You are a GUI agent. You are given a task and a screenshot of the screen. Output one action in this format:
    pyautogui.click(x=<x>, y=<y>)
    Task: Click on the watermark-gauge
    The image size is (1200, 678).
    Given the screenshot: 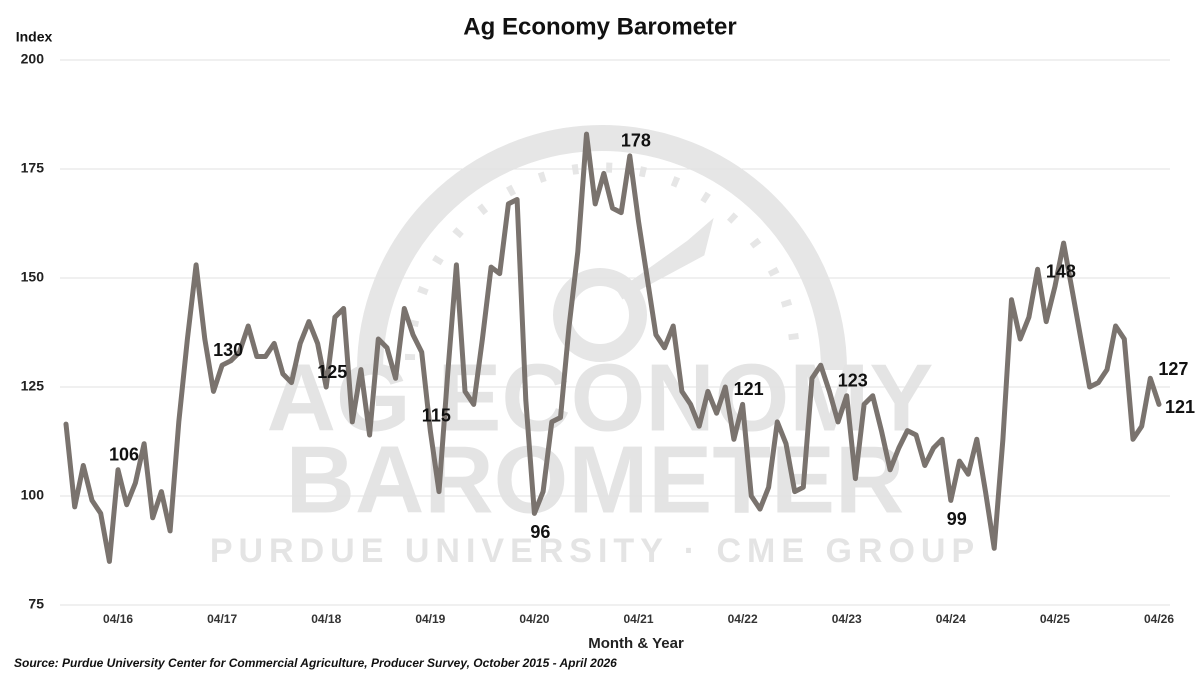 What is the action you would take?
    pyautogui.click(x=602, y=248)
    